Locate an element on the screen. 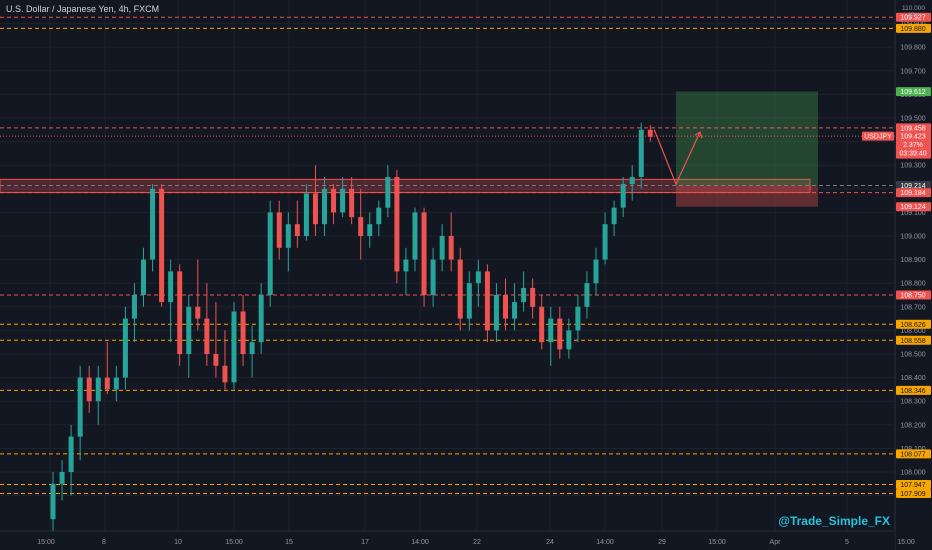  watermark: @Trade_Simple_FX is located at coordinates (834, 521).